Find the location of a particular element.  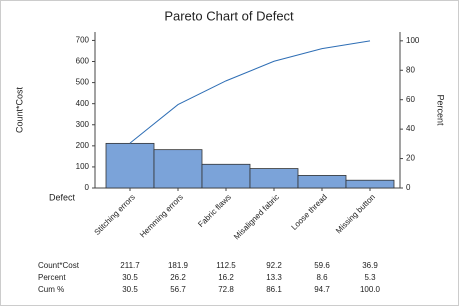

table-value: 211.7 is located at coordinates (130, 265).